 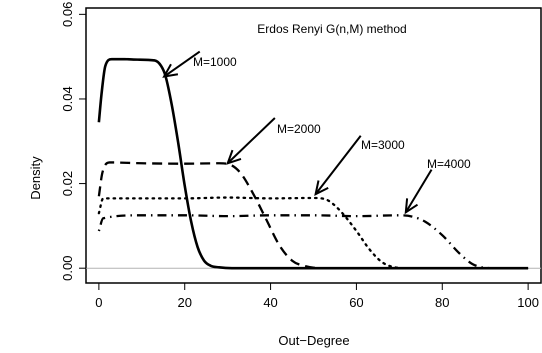 I want to click on y-tick-label: 0.06, so click(x=67, y=14).